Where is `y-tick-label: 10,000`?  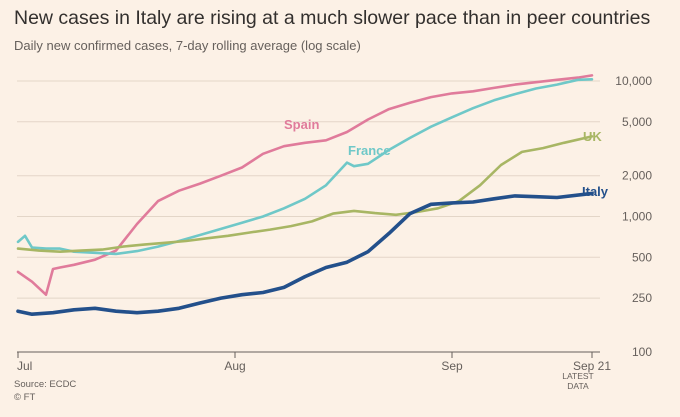
y-tick-label: 10,000 is located at coordinates (633, 81).